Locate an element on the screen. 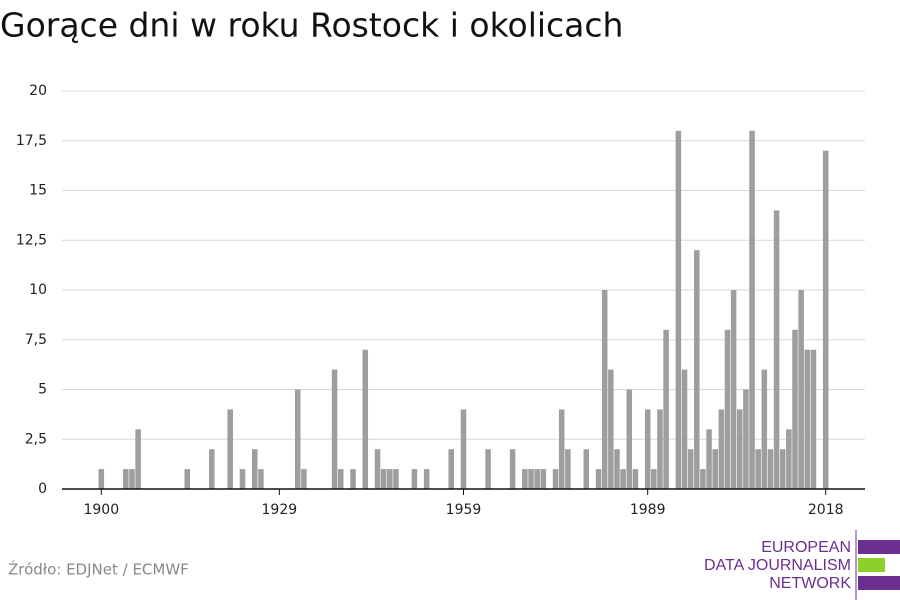  logo-text: NETWORK is located at coordinates (810, 583).